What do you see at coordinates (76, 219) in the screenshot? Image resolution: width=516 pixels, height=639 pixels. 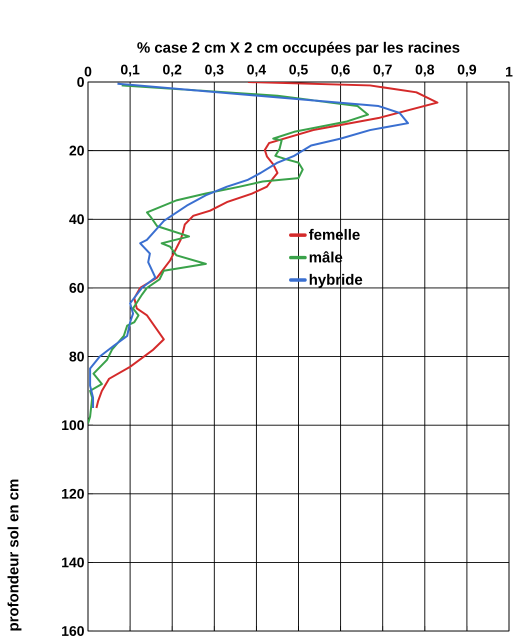 I see `y-tick-label: 40` at bounding box center [76, 219].